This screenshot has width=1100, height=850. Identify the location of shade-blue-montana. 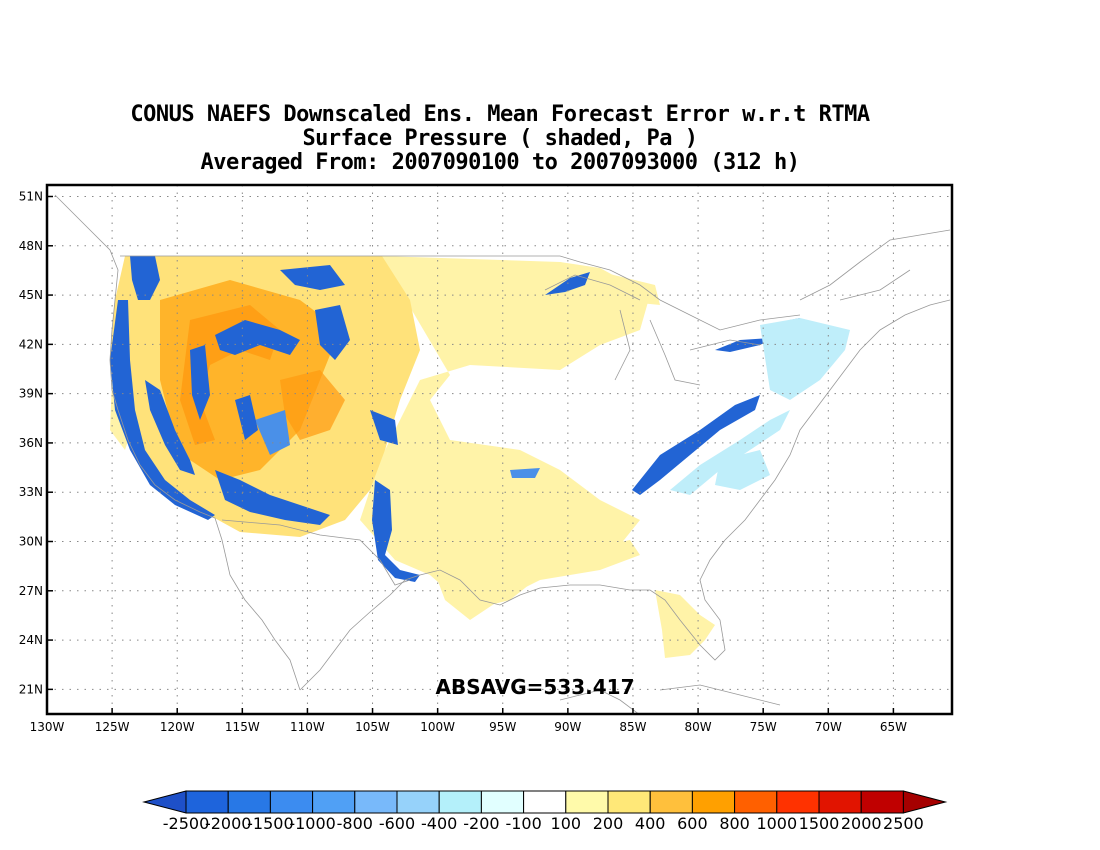
(312, 277).